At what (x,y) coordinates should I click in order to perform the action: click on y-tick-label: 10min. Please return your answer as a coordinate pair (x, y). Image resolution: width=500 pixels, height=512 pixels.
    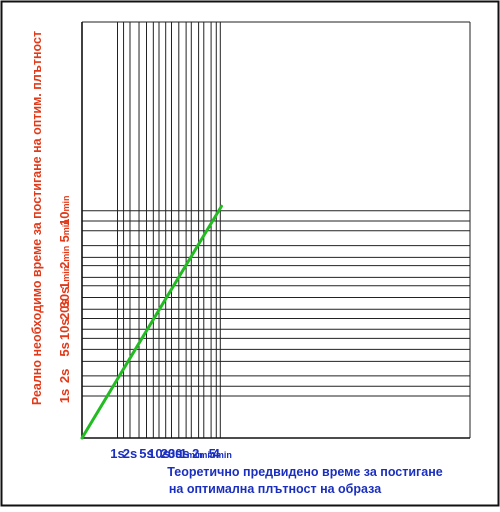
    Looking at the image, I should click on (64, 210).